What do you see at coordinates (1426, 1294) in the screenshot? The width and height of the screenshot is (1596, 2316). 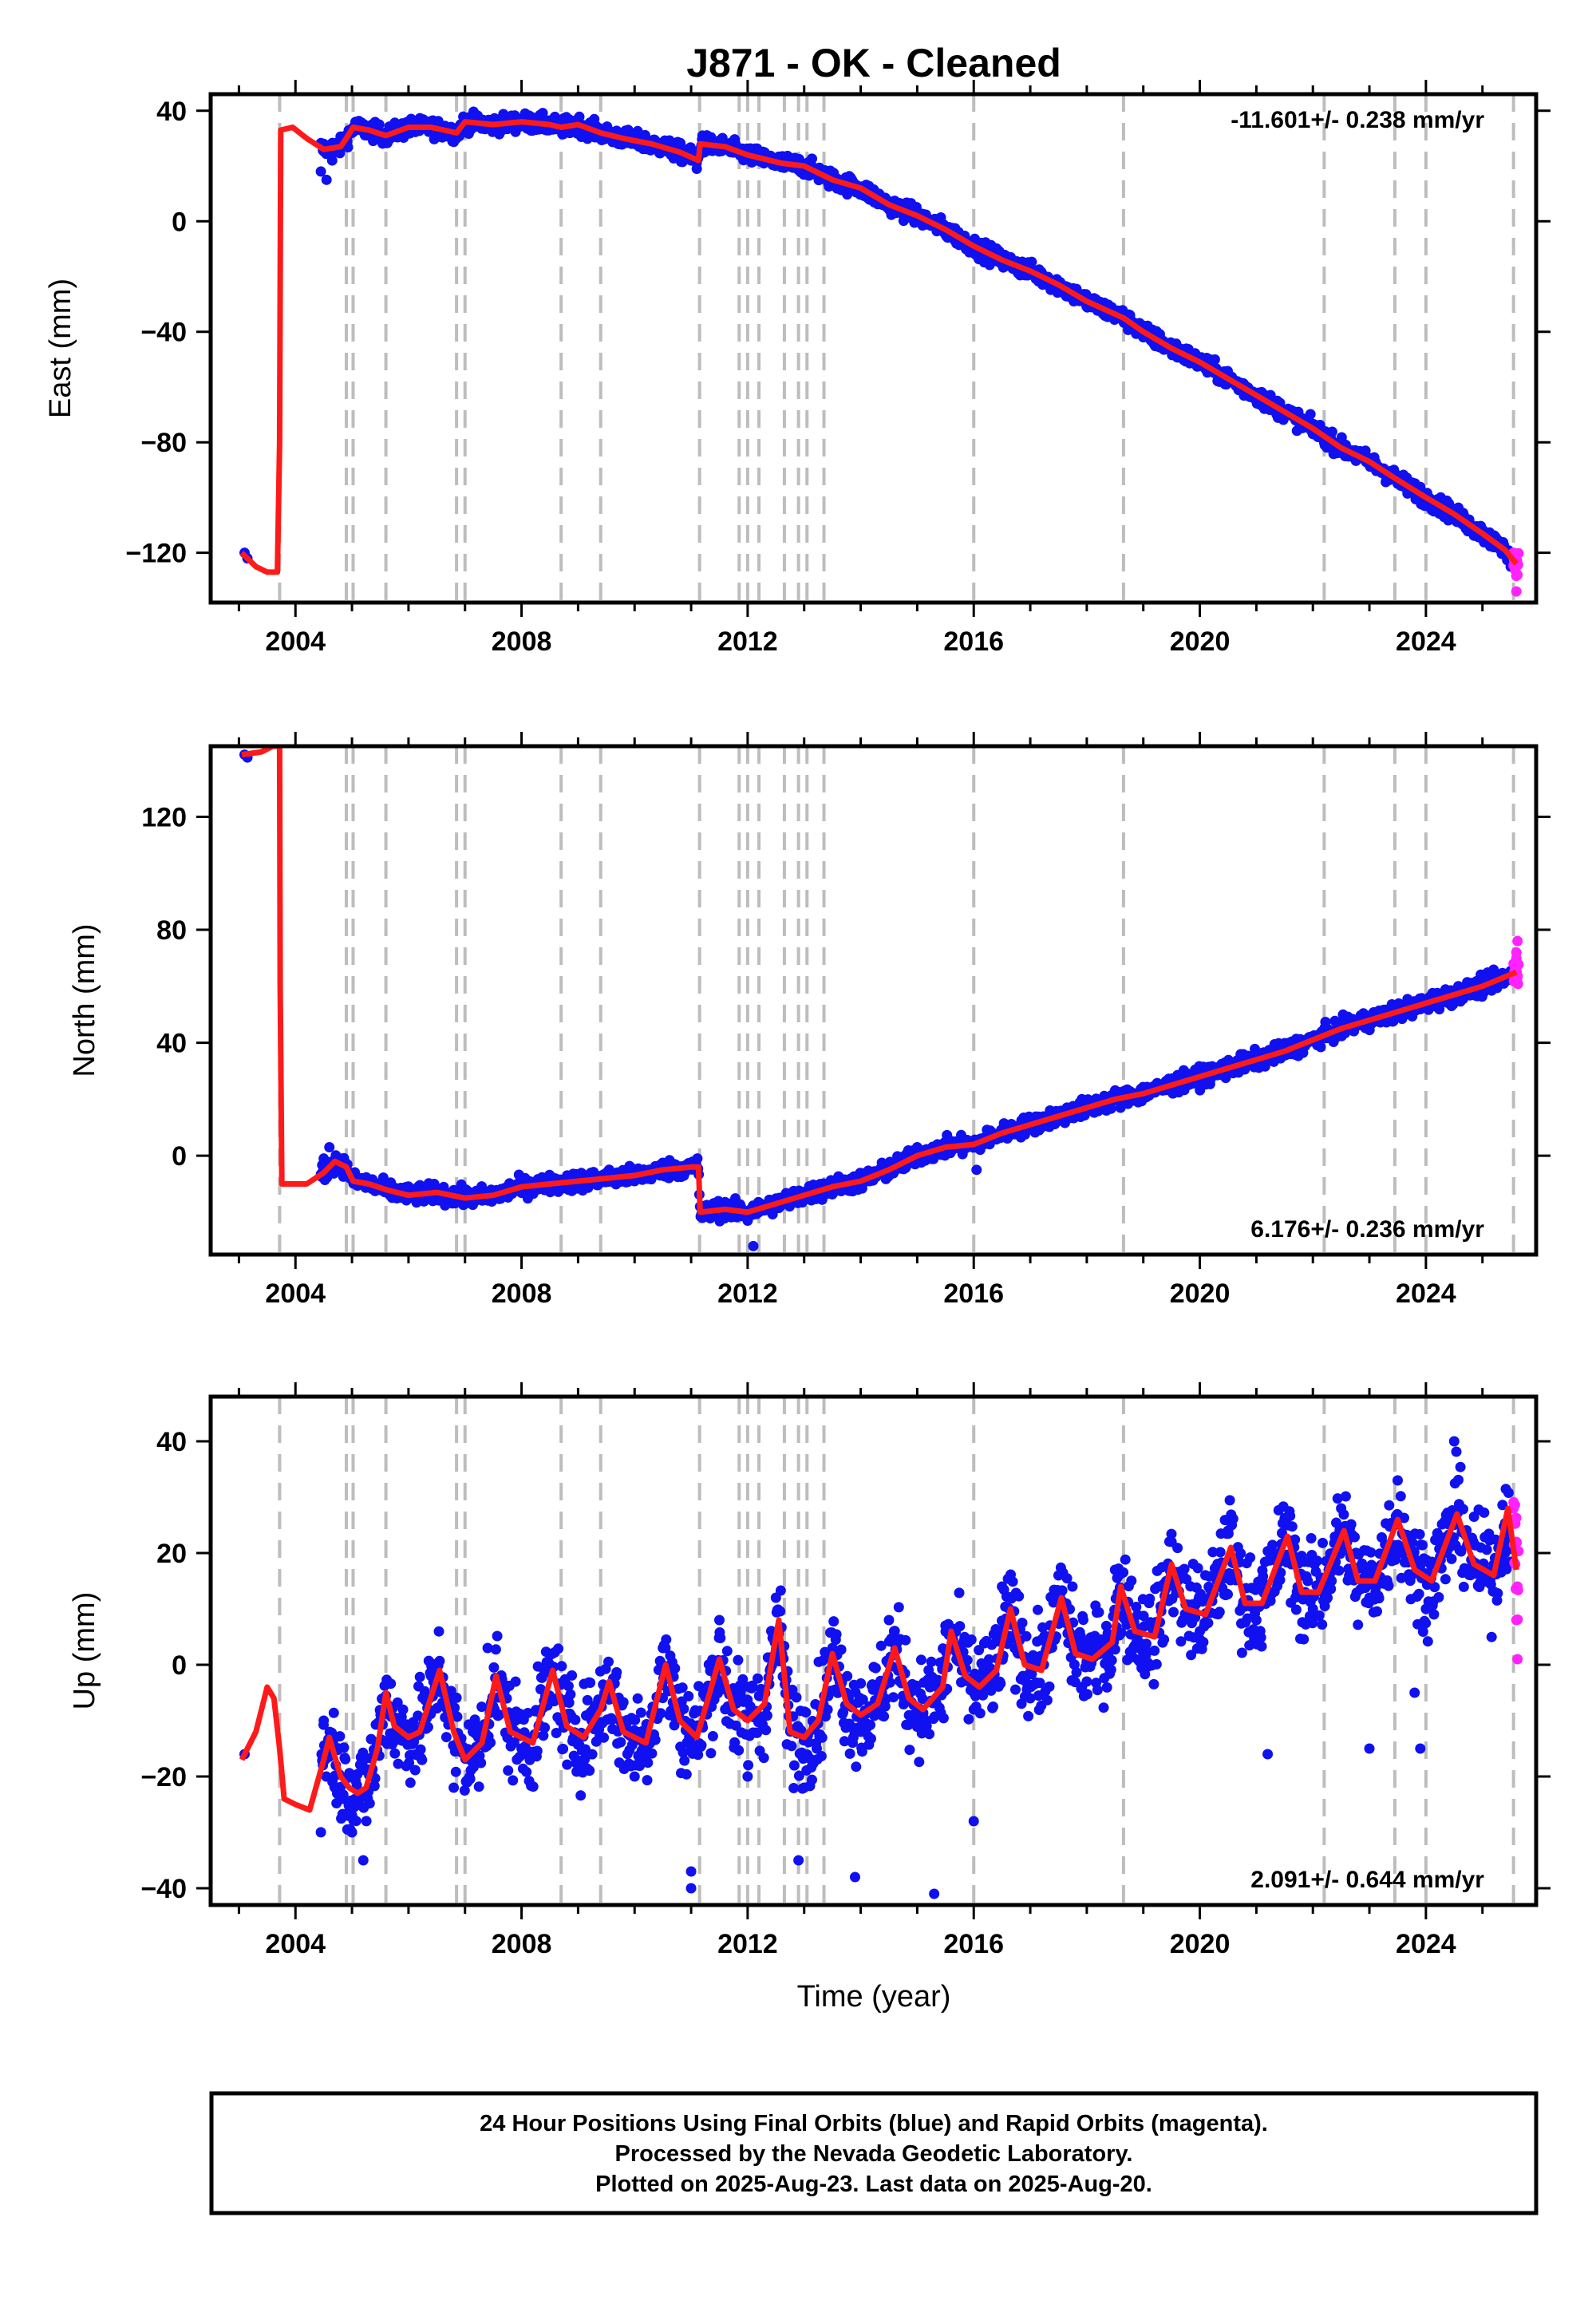 I see `x-tick-label: 2024` at bounding box center [1426, 1294].